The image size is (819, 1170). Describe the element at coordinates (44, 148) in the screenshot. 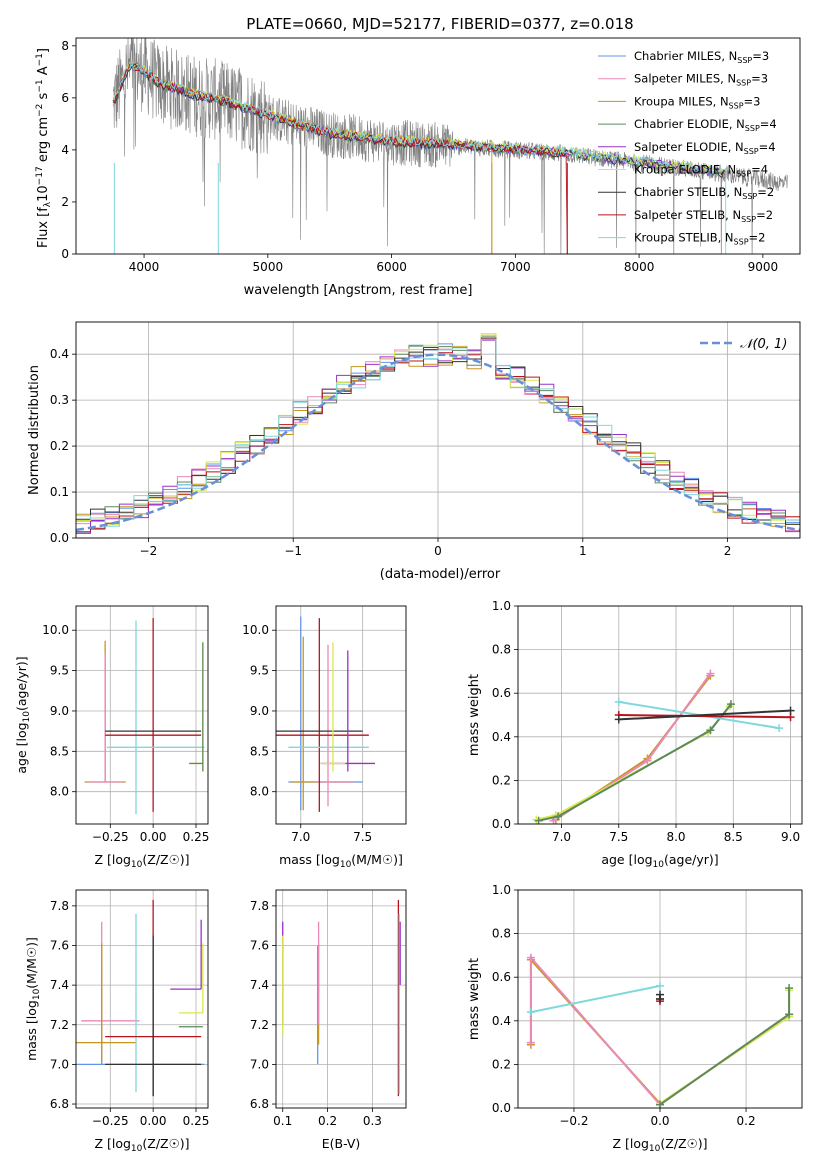

I see `spectrum-y-label: Flux [fλ10−17 erg cm−2 s−1 A−1]` at that location.